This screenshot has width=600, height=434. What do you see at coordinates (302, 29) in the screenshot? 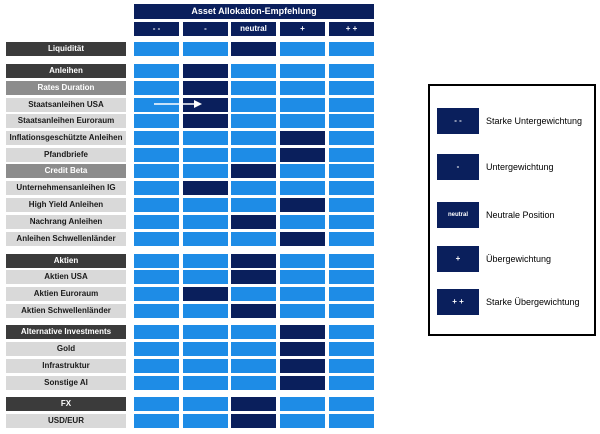
I see `column-header-col-over: +` at bounding box center [302, 29].